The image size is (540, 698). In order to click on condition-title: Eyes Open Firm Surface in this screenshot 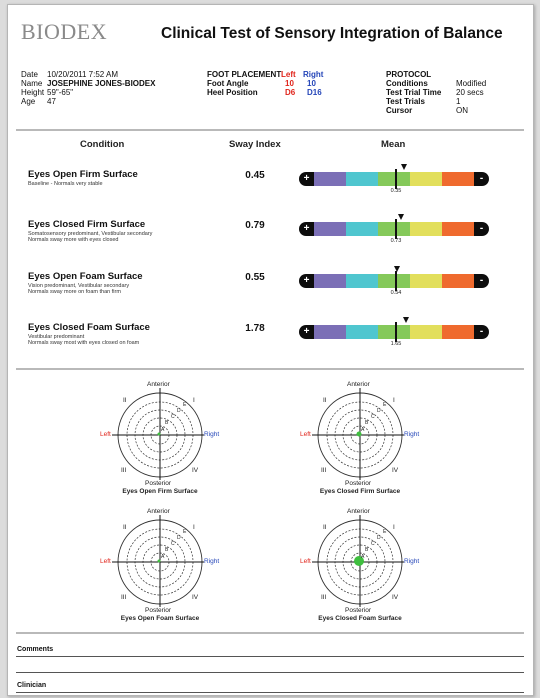, I will do `click(83, 174)`.